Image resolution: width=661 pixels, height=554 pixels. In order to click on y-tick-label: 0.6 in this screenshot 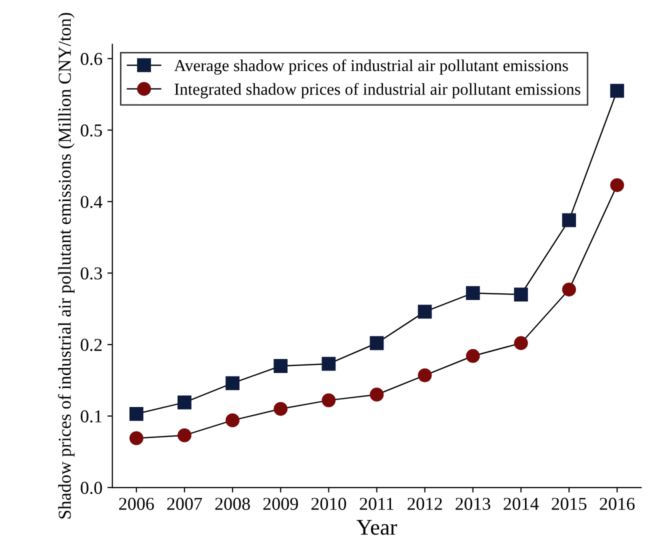, I will do `click(91, 59)`.